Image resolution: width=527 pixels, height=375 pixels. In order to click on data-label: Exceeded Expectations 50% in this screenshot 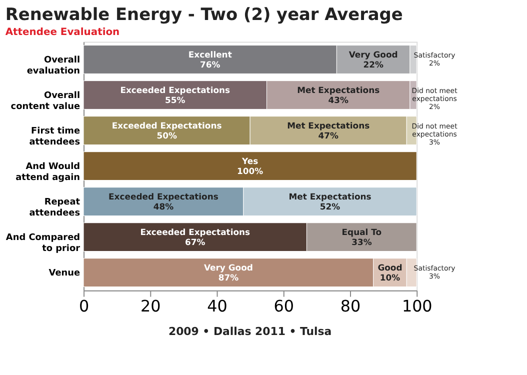, I will do `click(167, 130)`.